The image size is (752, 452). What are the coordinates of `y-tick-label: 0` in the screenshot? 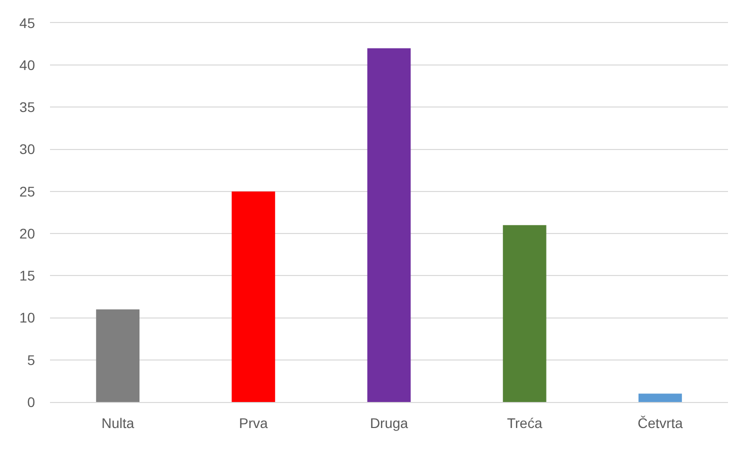 It's located at (31, 402).